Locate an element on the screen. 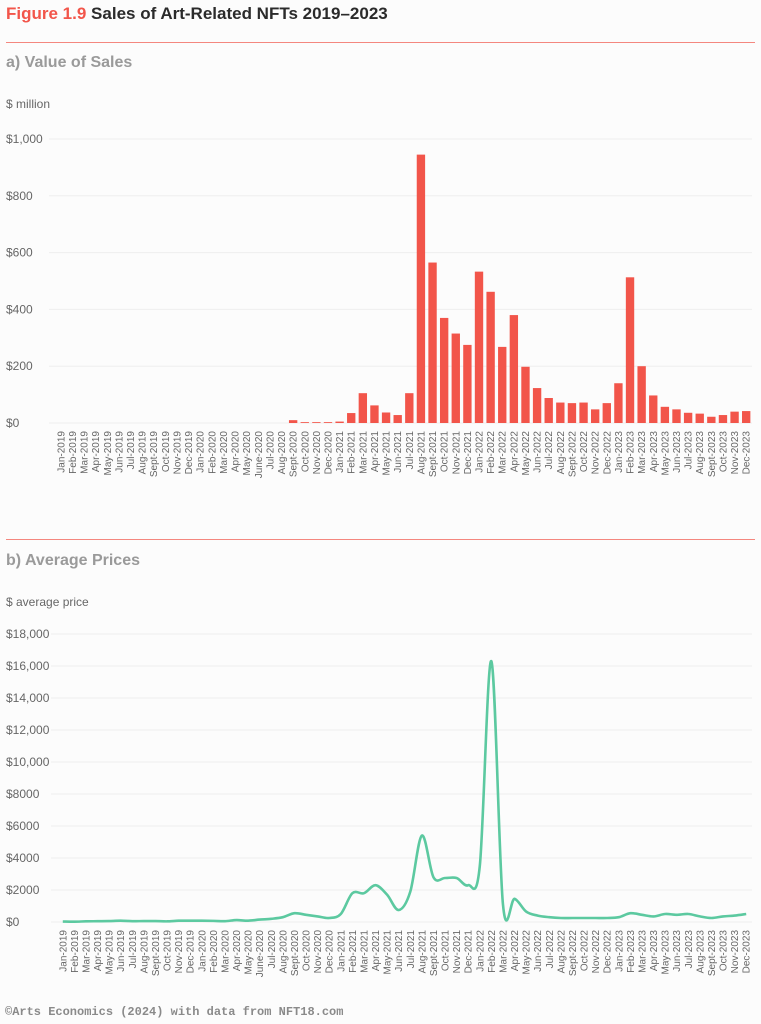 The width and height of the screenshot is (761, 1024). x-tick-label: Oct-2019 is located at coordinates (166, 452).